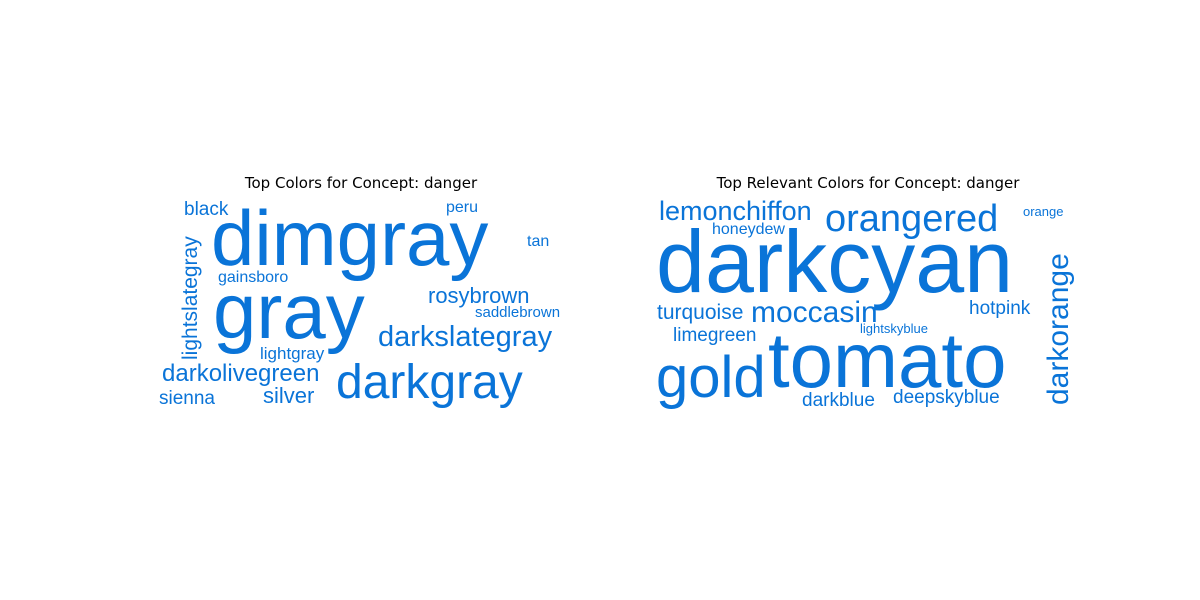 The image size is (1200, 600). Describe the element at coordinates (240, 373) in the screenshot. I see `cloud-word-darkolivegreen: darkolivegreen` at that location.